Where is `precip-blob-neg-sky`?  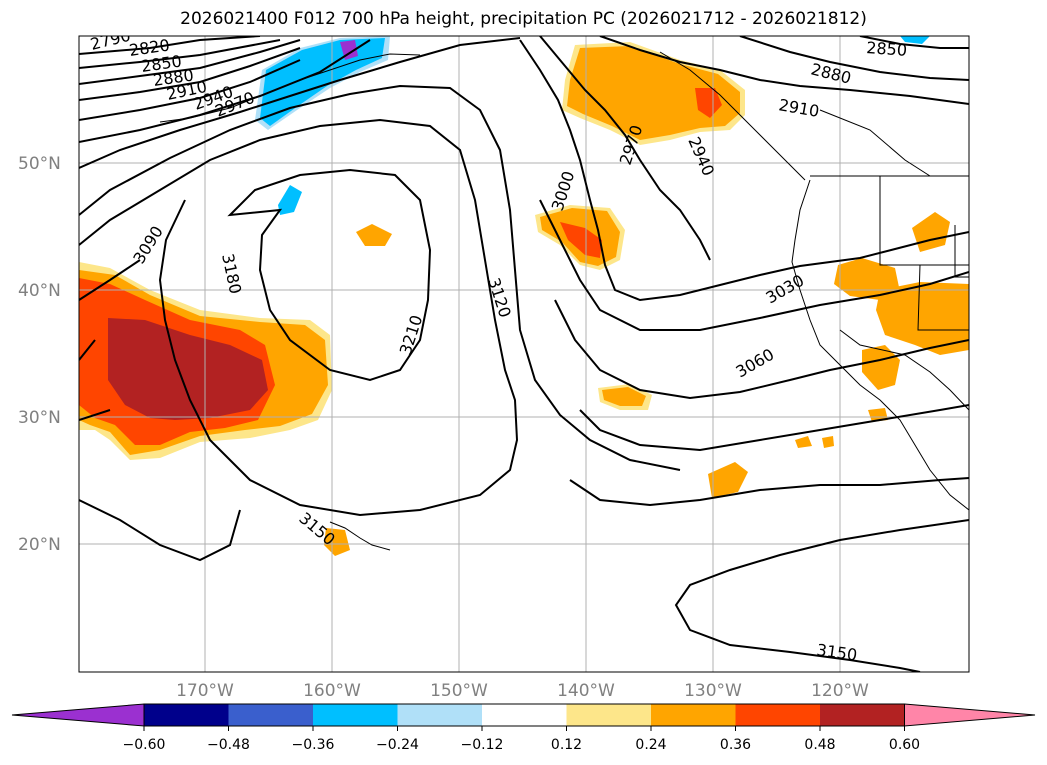 precip-blob-neg-sky is located at coordinates (322, 82).